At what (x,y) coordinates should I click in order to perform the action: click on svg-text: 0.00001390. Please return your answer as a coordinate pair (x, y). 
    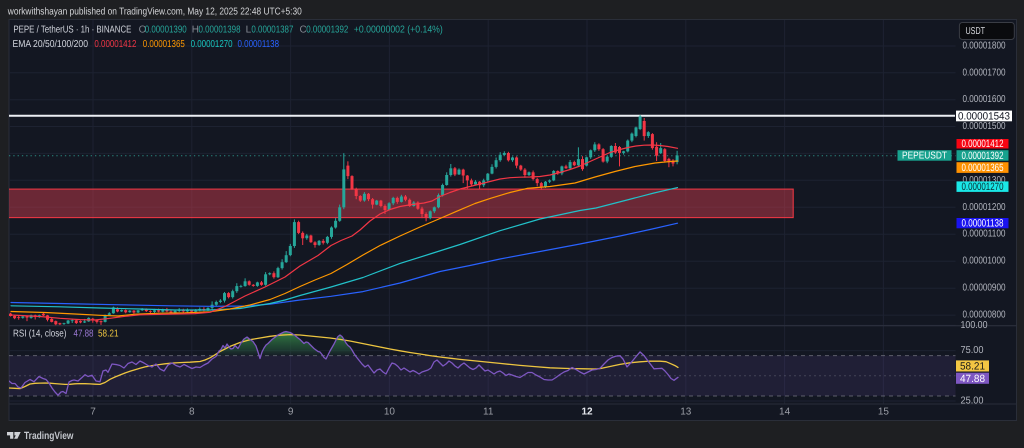
    Looking at the image, I should click on (166, 30).